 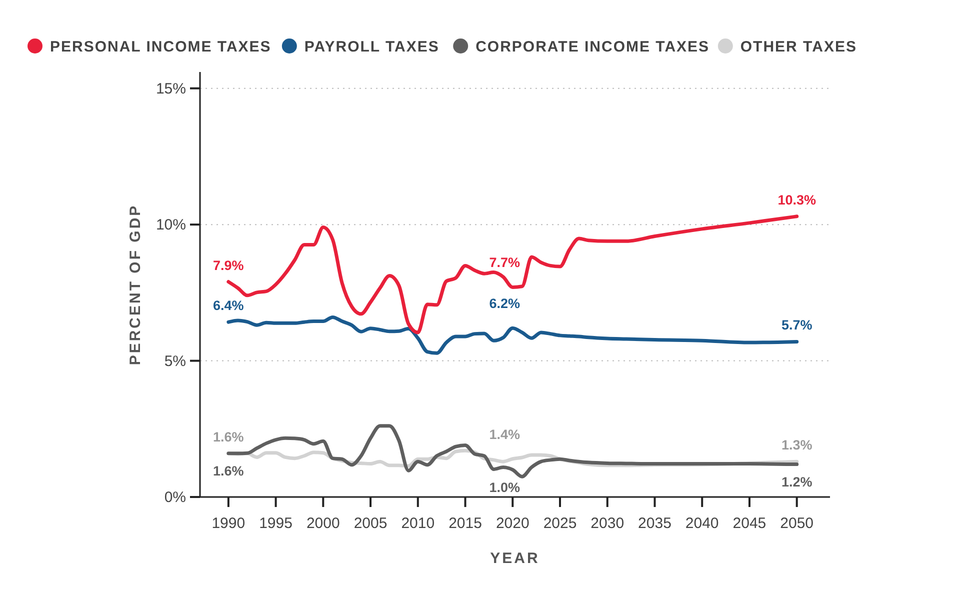 What do you see at coordinates (171, 89) in the screenshot?
I see `y-tick-label: 15%` at bounding box center [171, 89].